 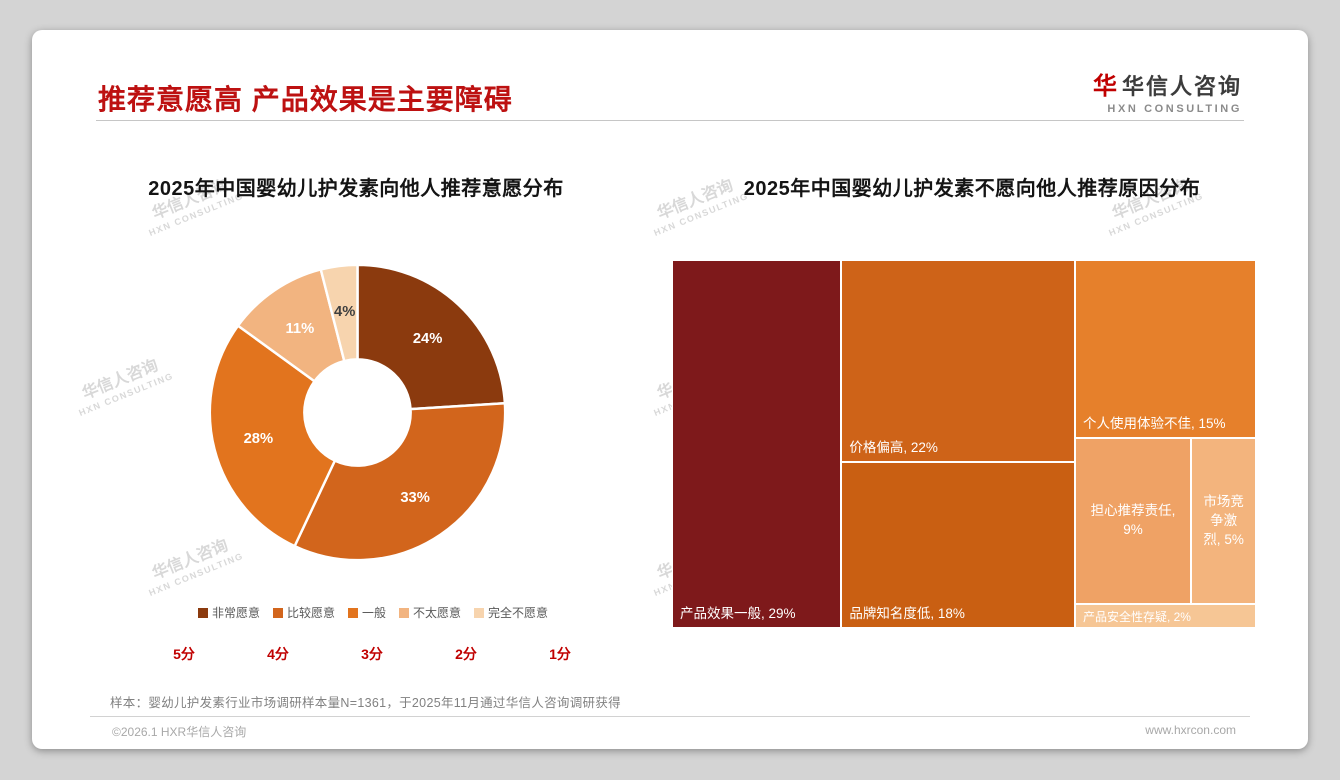 I want to click on company-logo: 华 华信人咨询 HXN CONSULTING, so click(x=1167, y=90).